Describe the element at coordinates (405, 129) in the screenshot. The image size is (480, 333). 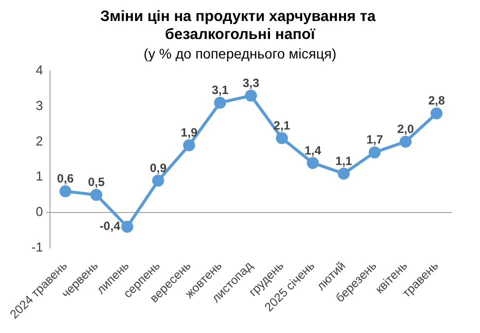
I see `data-label: 2,0` at that location.